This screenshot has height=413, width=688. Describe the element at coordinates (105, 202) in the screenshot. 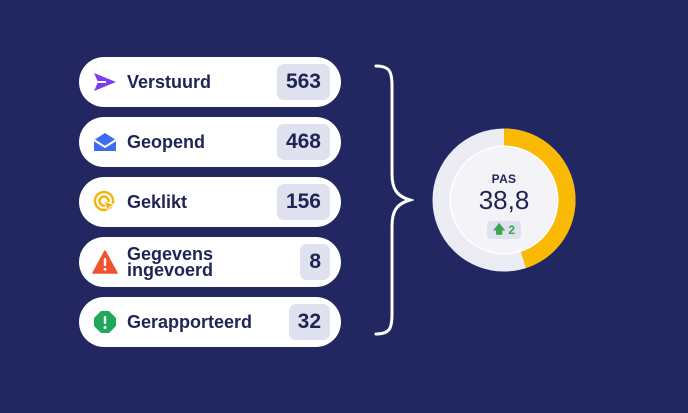

I see `click-cursor-icon` at that location.